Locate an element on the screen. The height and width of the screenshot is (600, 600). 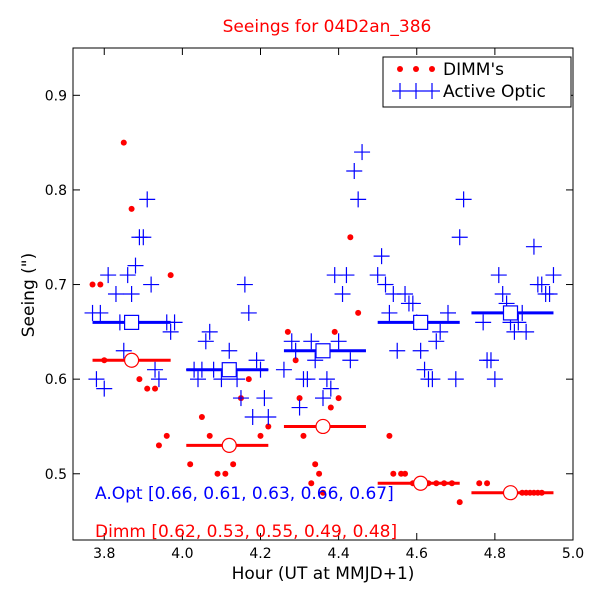
legend-label-aopt: Active Optic is located at coordinates (494, 92).